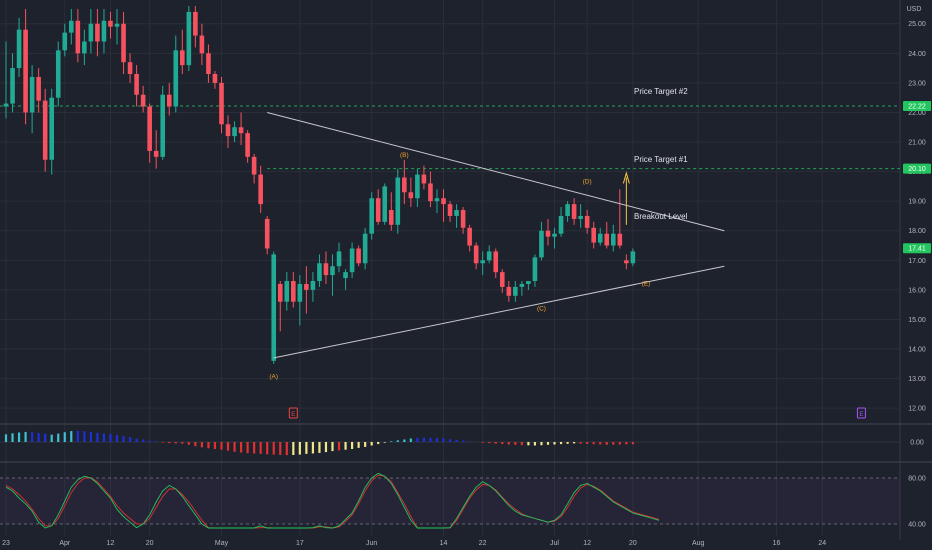 The image size is (932, 550). Describe the element at coordinates (917, 248) in the screenshot. I see `last-price-tag` at that location.